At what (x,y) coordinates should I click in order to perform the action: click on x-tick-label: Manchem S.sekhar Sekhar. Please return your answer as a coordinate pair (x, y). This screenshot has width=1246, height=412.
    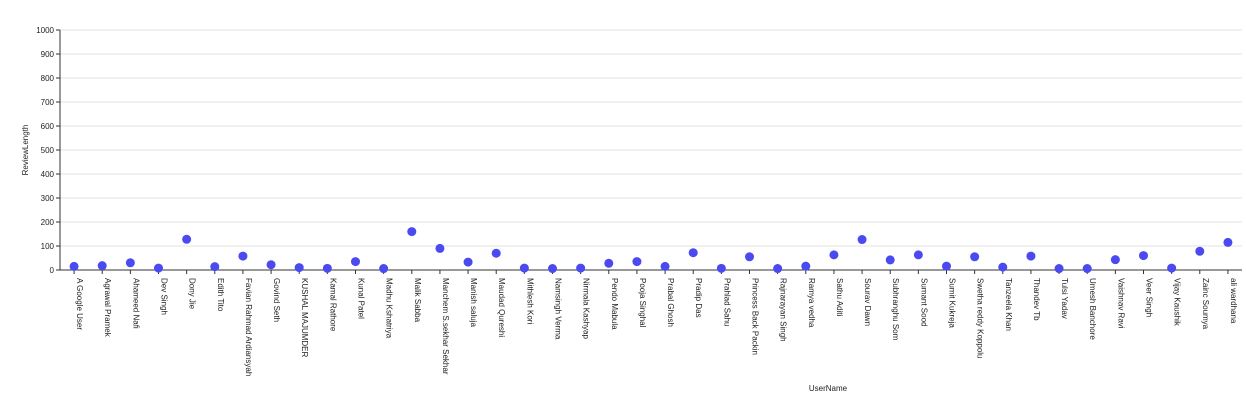
    Looking at the image, I should click on (445, 326).